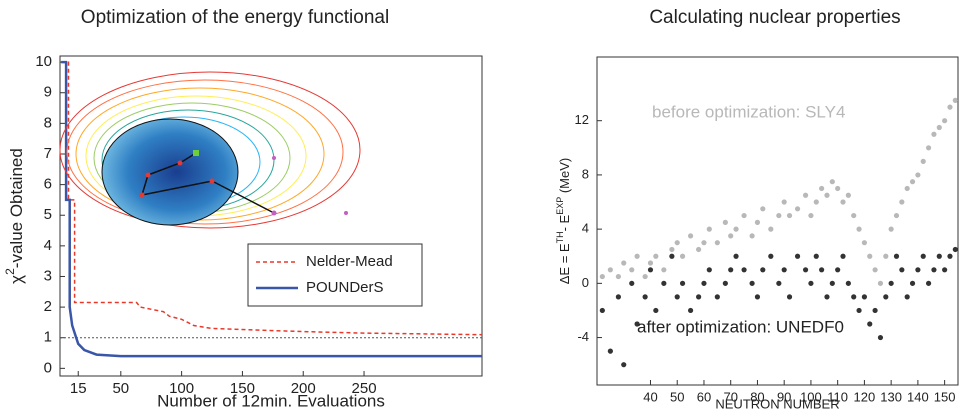 The width and height of the screenshot is (971, 415). Describe the element at coordinates (48, 367) in the screenshot. I see `y-tick-label: 0` at that location.